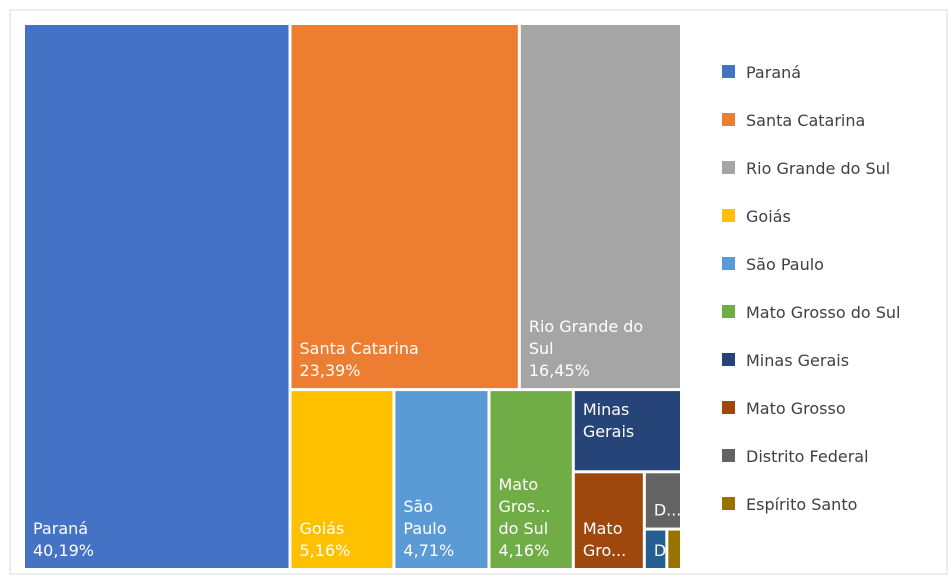 Image resolution: width=951 pixels, height=582 pixels. I want to click on tile-label: São, so click(418, 506).